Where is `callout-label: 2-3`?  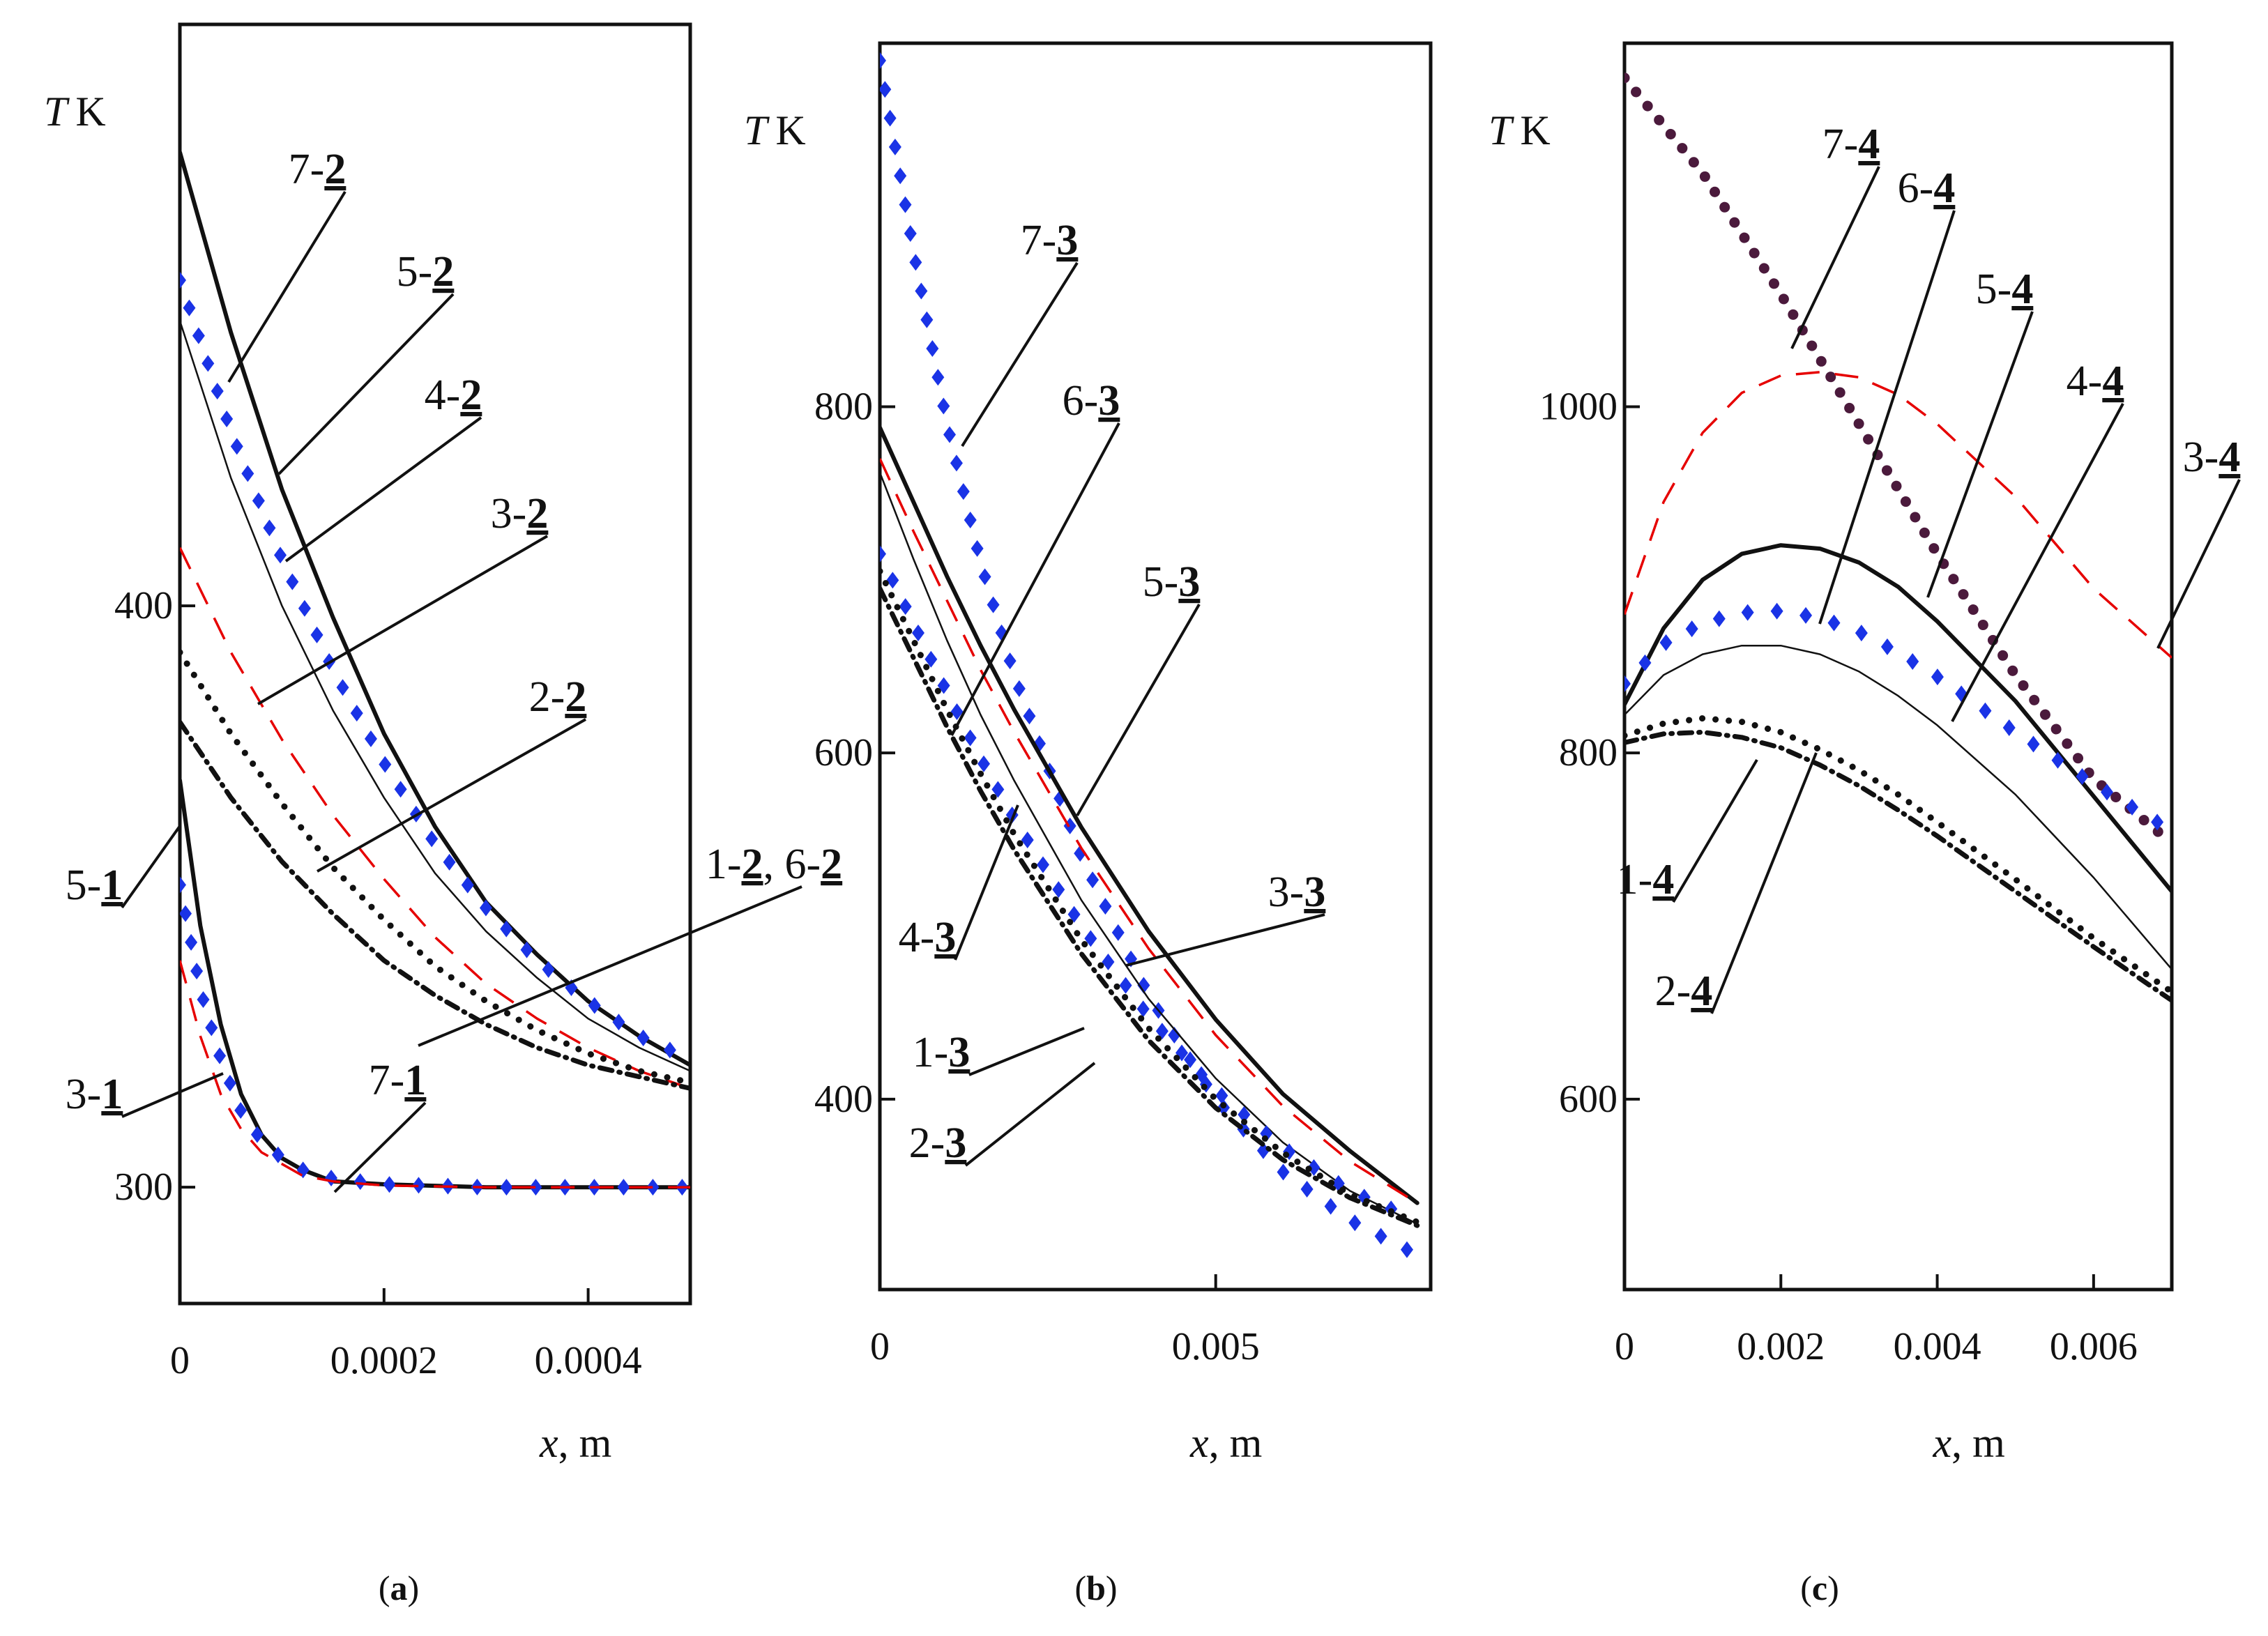
callout-label: 2-3 is located at coordinates (938, 1143).